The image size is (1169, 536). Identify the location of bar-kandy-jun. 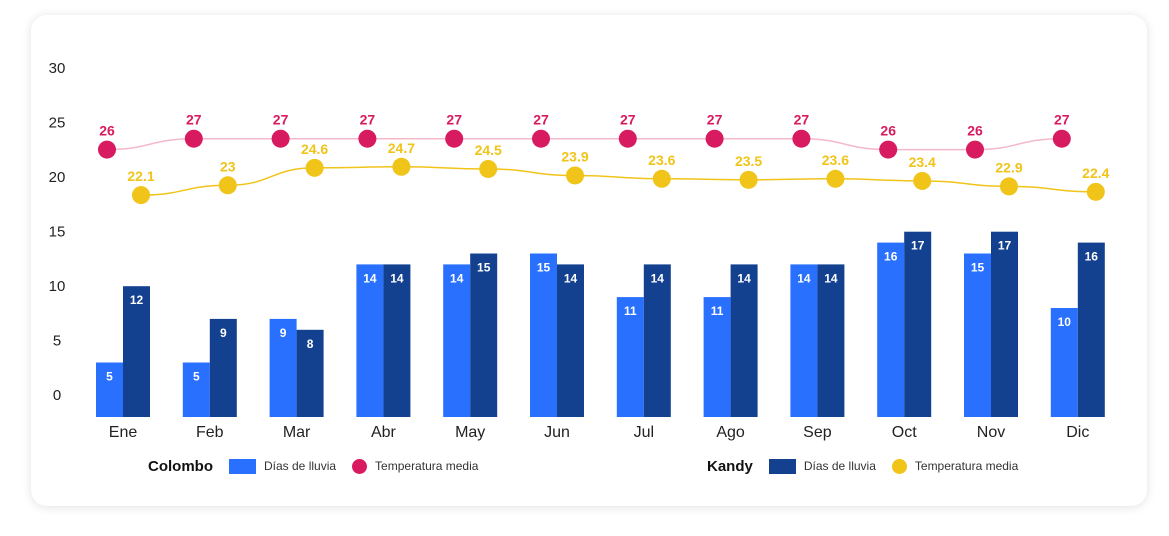
(570, 340).